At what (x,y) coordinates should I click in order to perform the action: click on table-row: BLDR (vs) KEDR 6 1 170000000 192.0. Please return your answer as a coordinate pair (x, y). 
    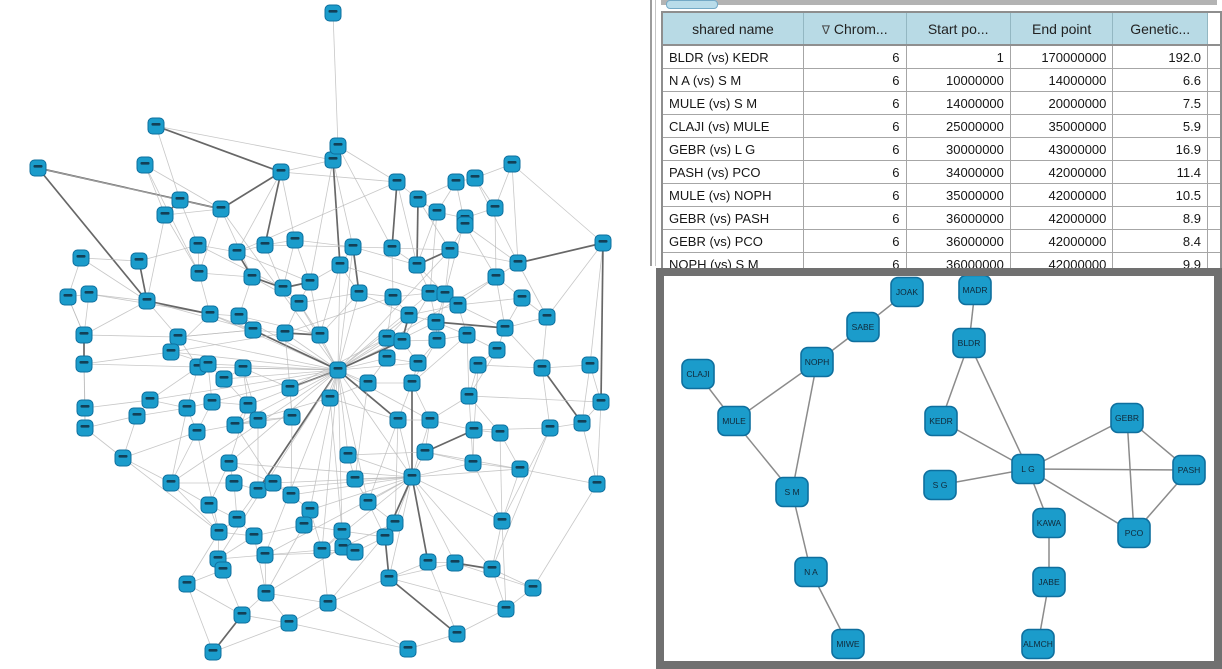
    Looking at the image, I should click on (941, 56).